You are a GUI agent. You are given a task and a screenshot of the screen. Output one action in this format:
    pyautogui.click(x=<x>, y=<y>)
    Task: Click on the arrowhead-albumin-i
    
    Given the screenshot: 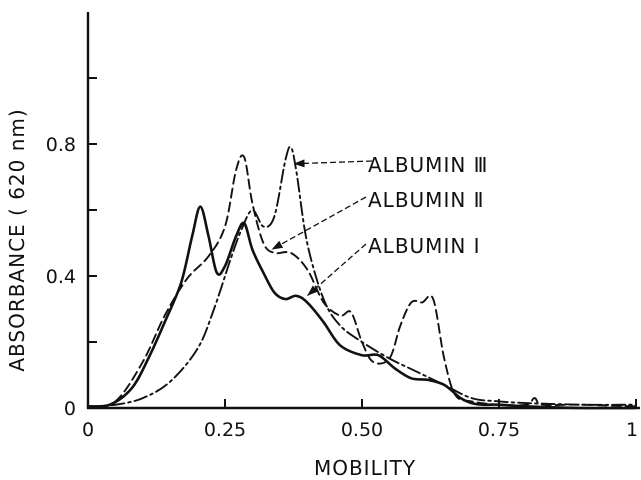 What is the action you would take?
    pyautogui.click(x=313, y=290)
    